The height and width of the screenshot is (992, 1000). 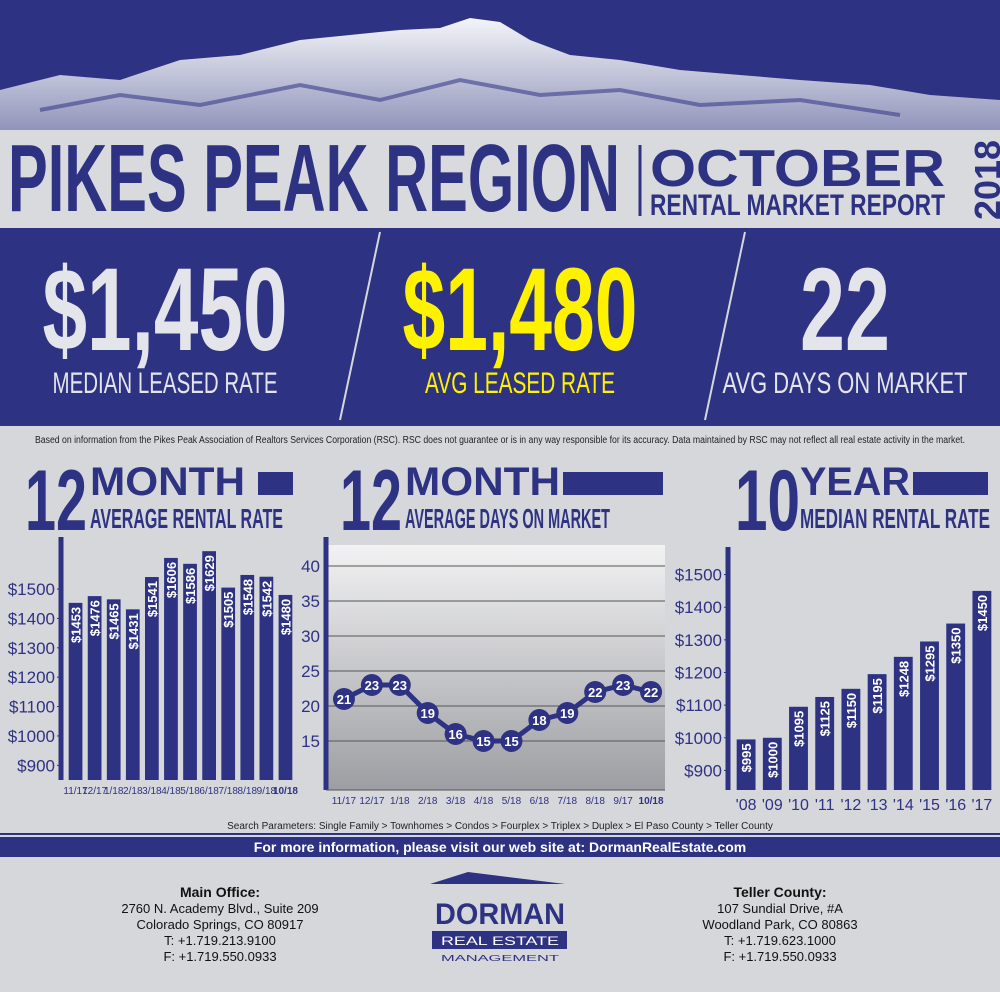 What do you see at coordinates (982, 613) in the screenshot?
I see `value-label: $1450` at bounding box center [982, 613].